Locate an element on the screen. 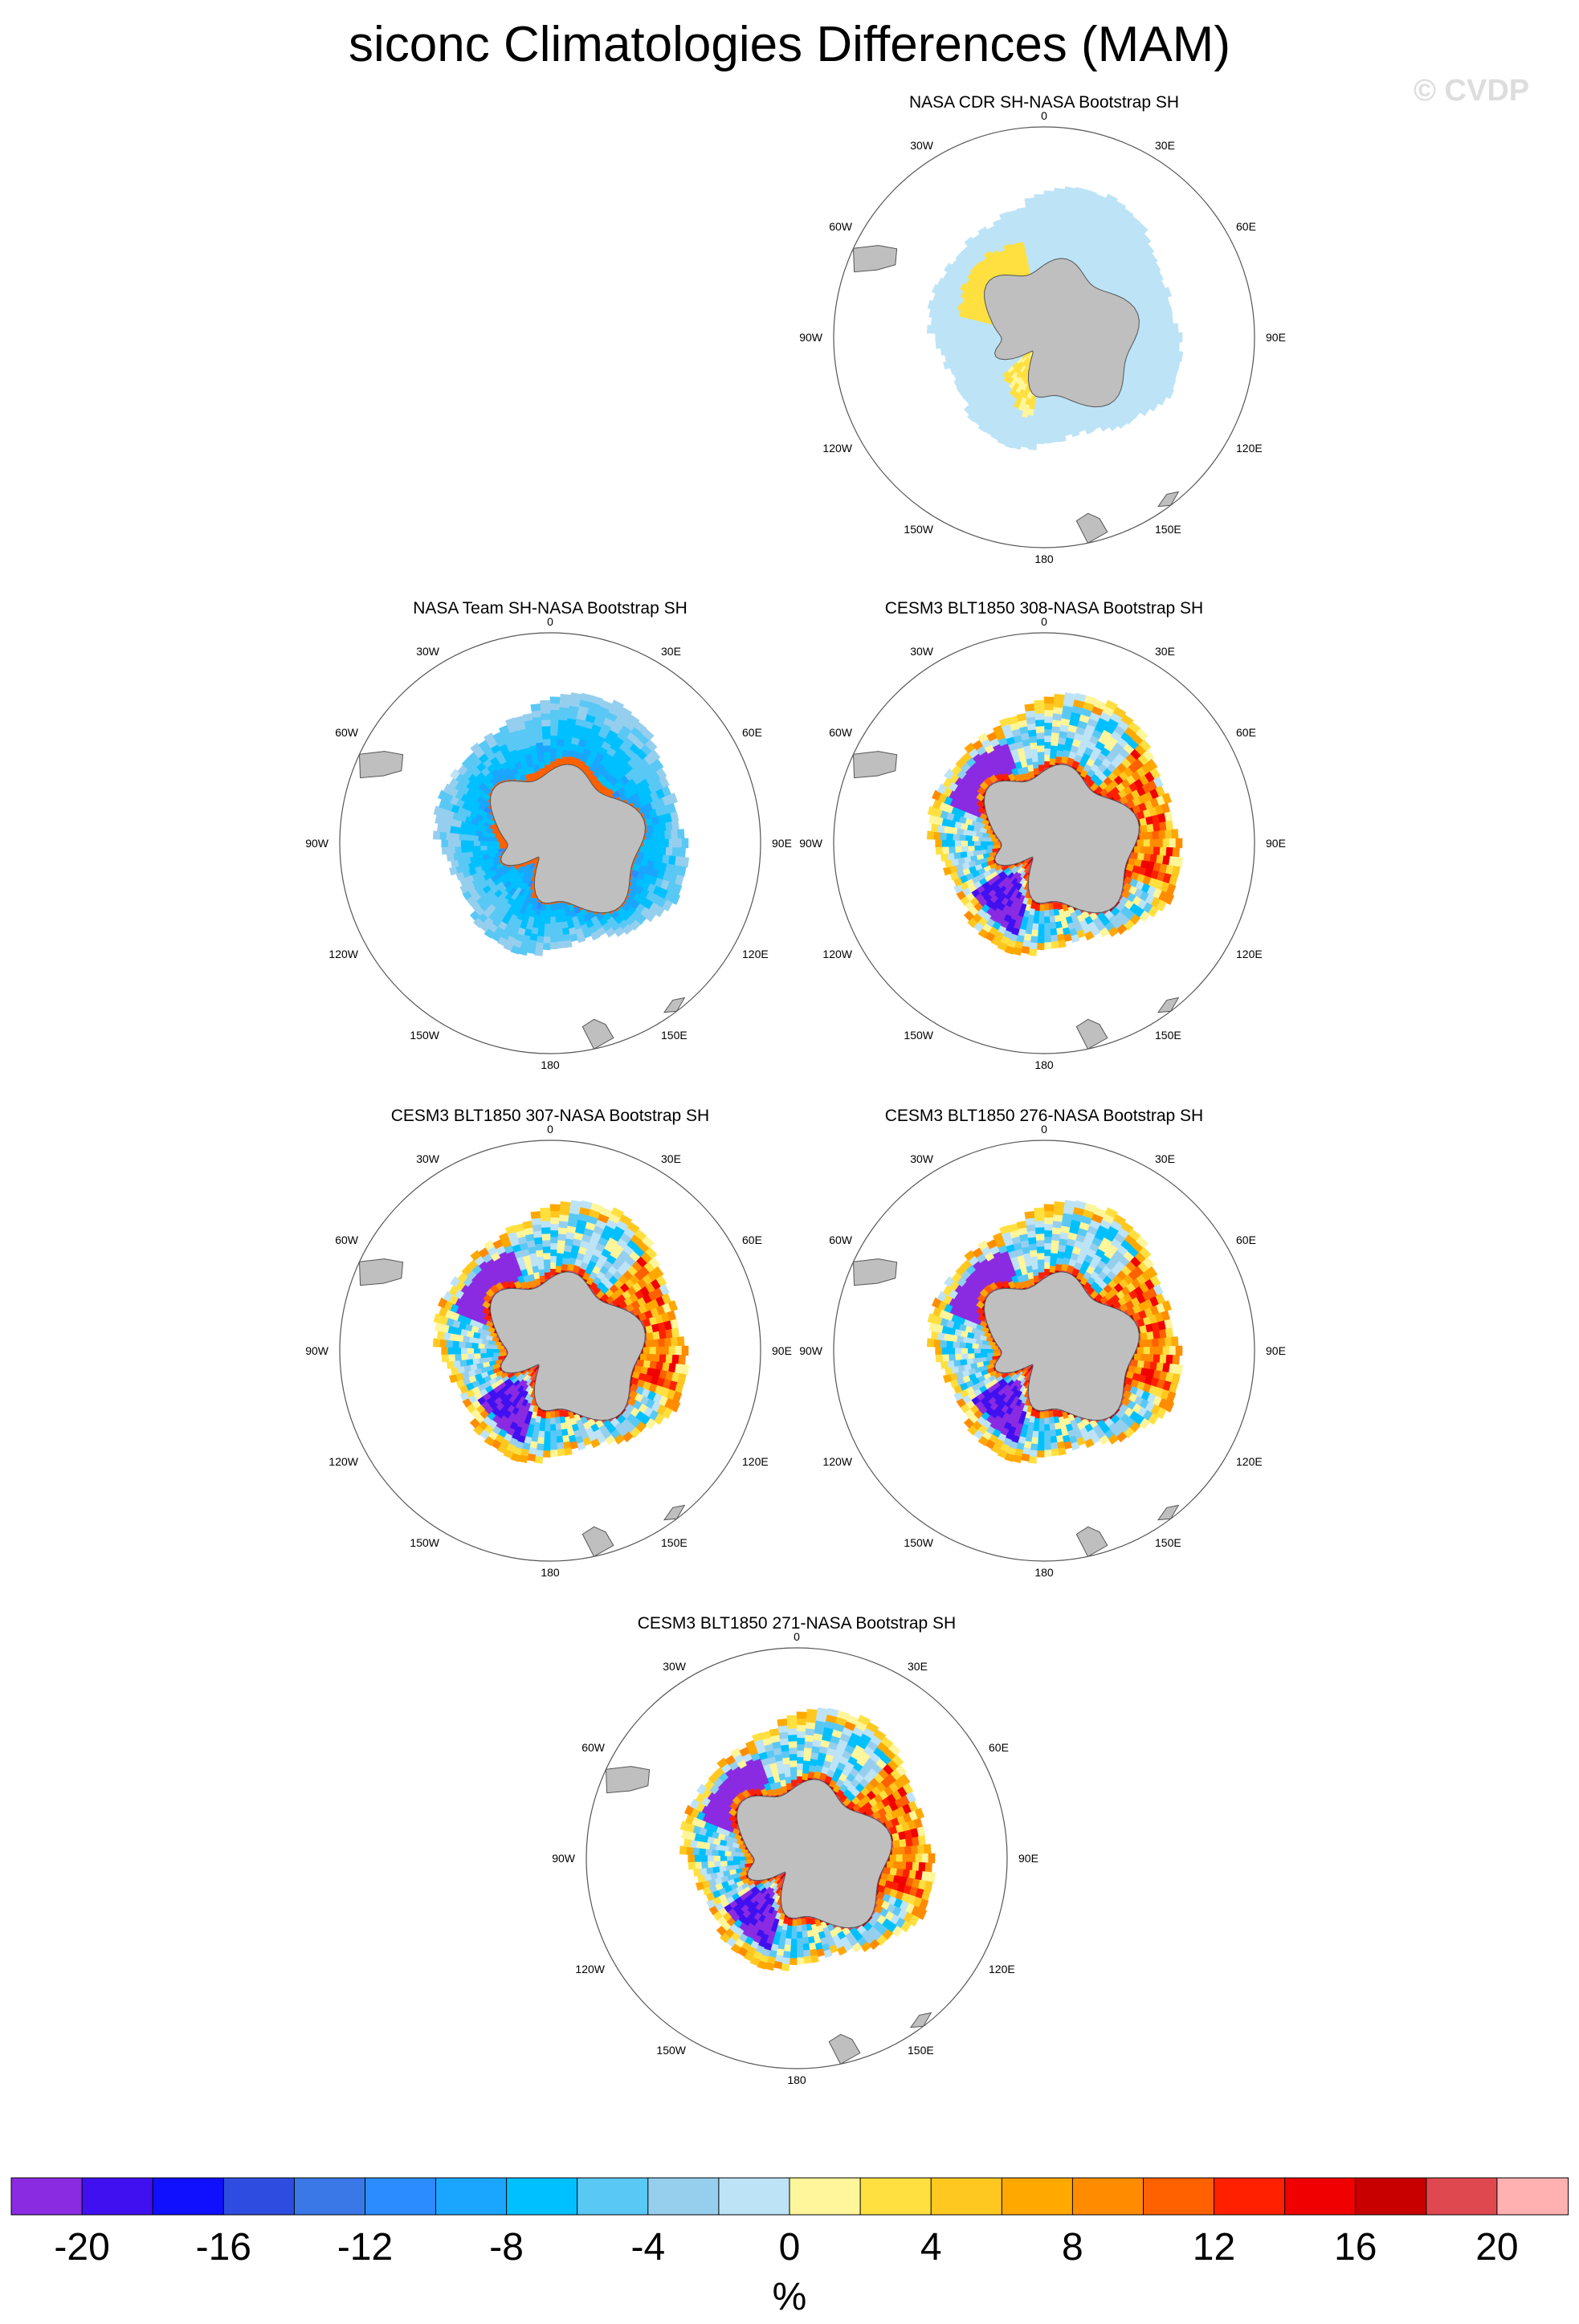 The height and width of the screenshot is (2324, 1579). colorbar-tick-label: 20 is located at coordinates (1496, 2248).